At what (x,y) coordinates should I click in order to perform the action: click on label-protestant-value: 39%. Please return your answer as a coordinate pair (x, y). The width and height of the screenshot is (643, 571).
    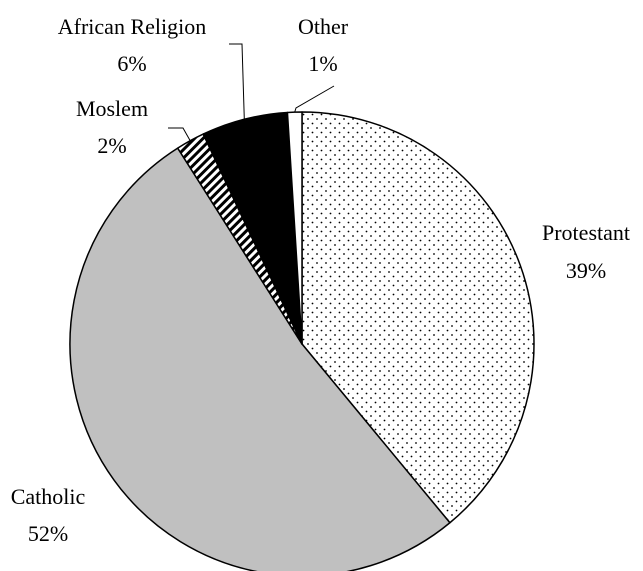
    Looking at the image, I should click on (586, 270).